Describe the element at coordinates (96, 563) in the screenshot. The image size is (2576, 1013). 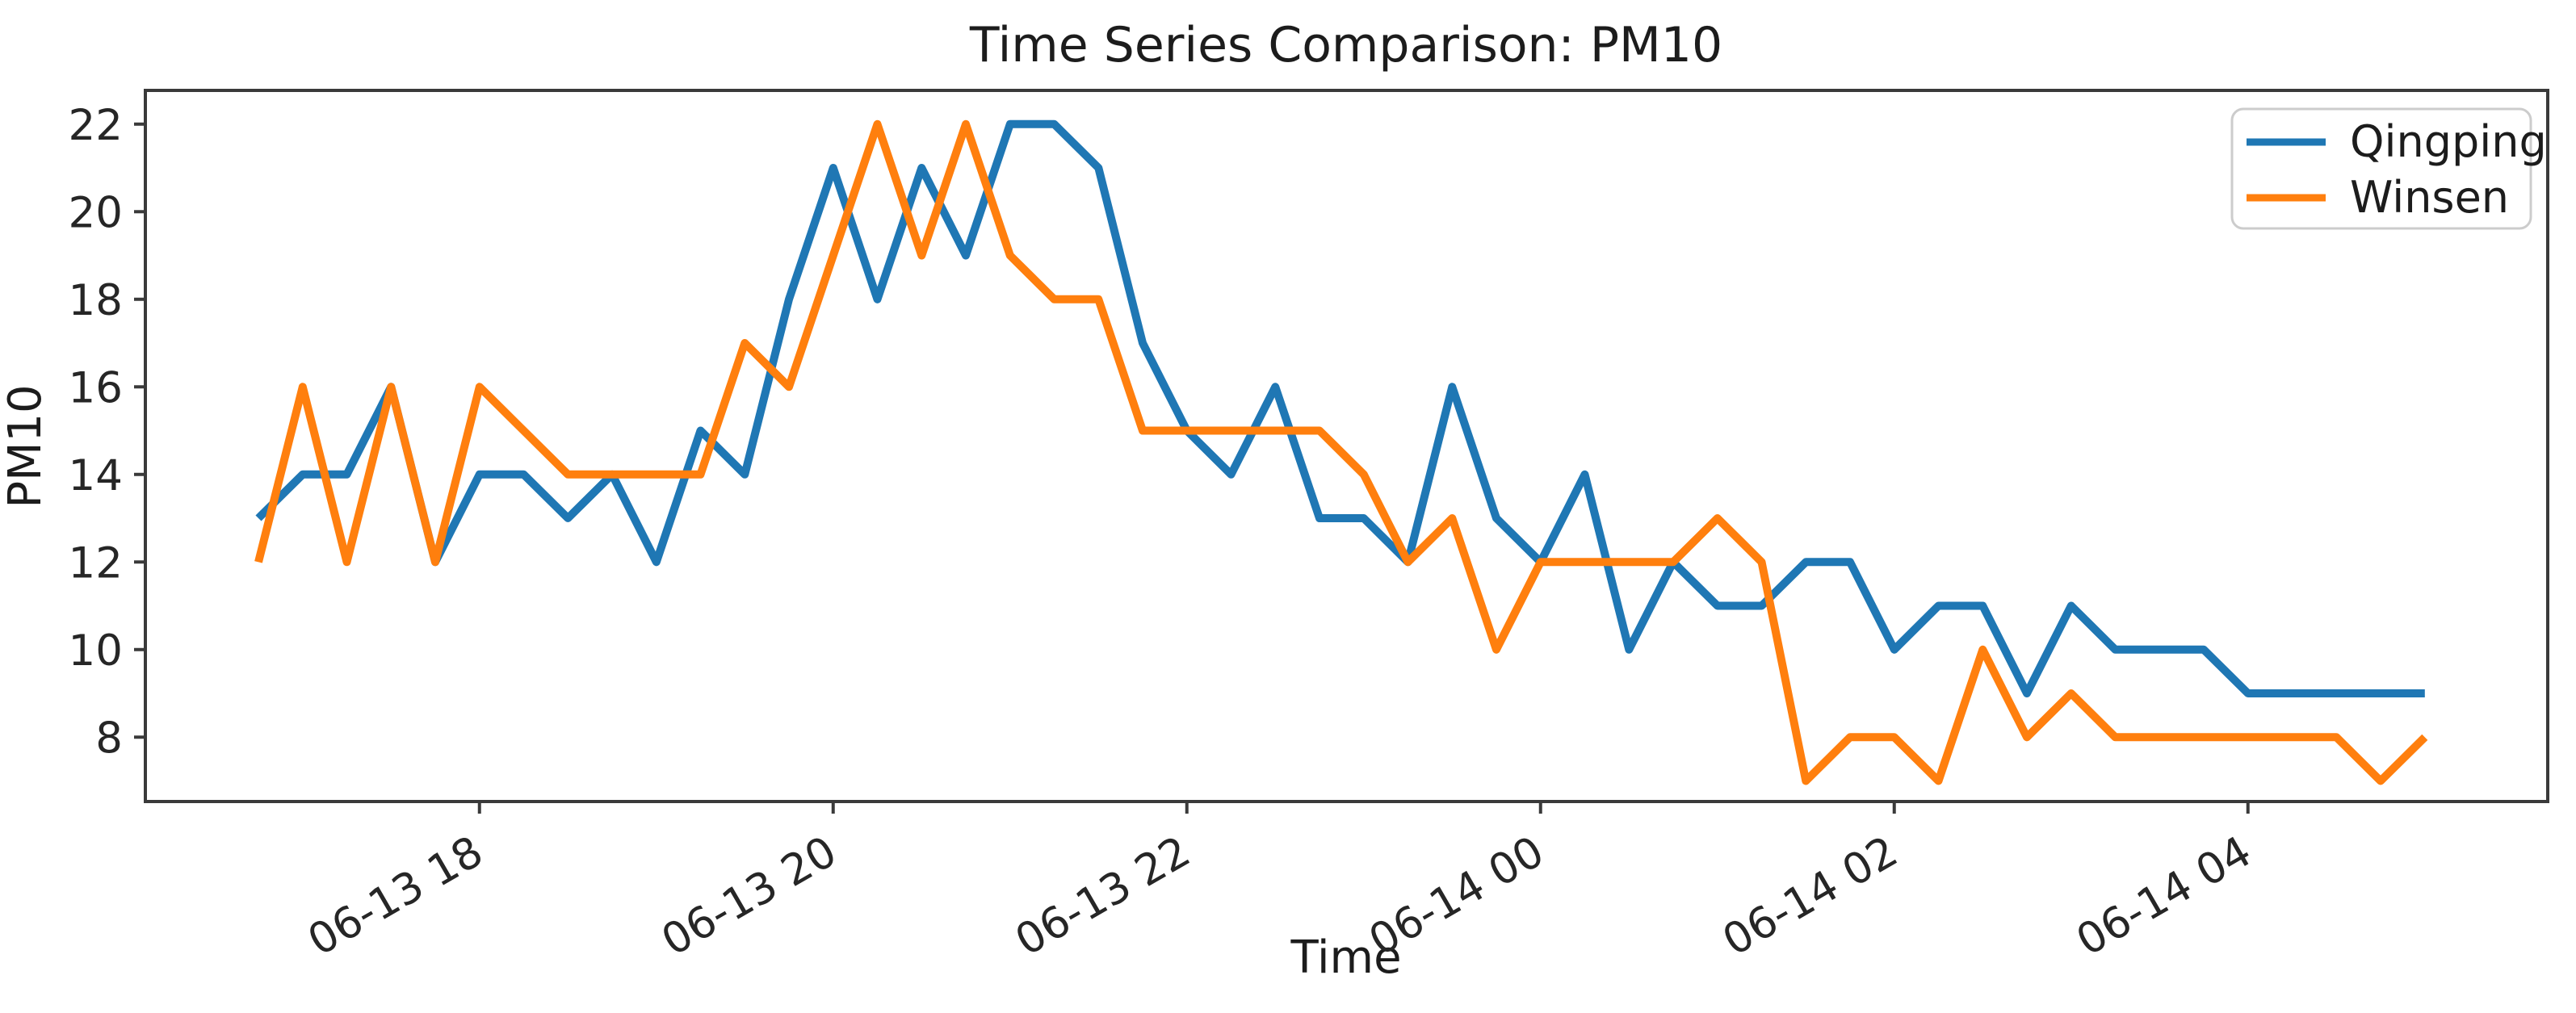
I see `y-tick-label: 12` at that location.